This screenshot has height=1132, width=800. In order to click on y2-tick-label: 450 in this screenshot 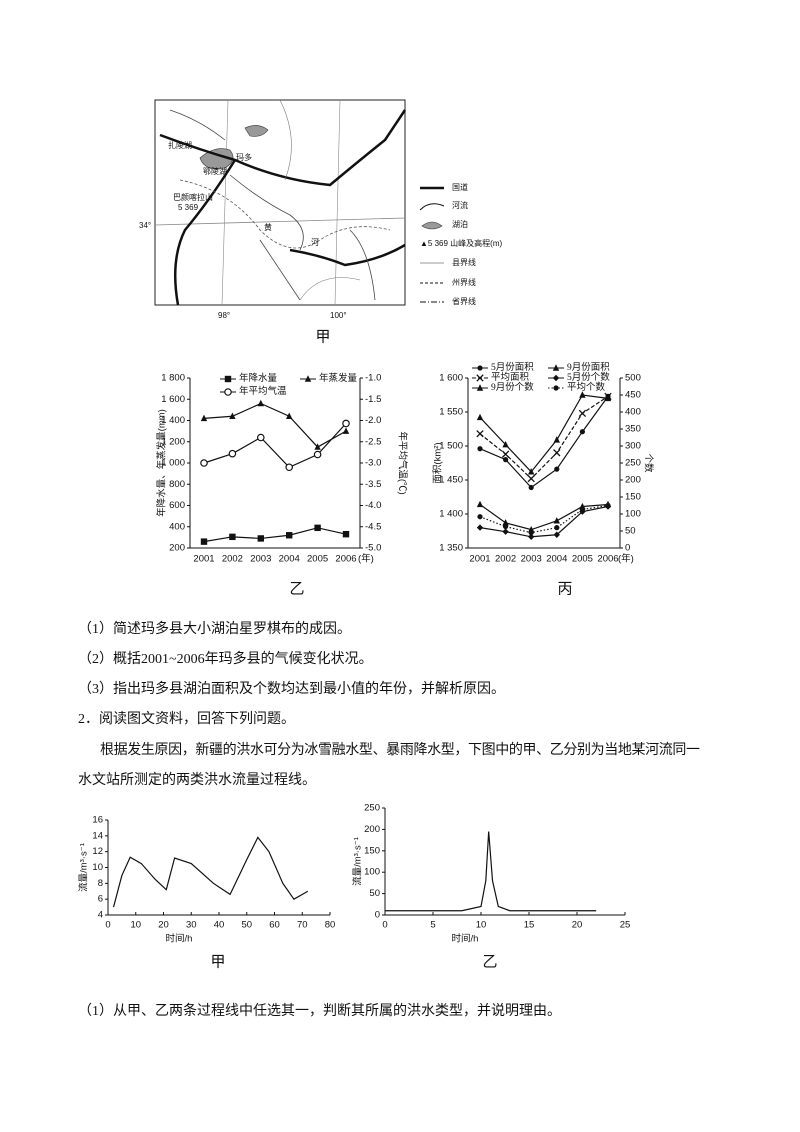, I will do `click(633, 395)`.